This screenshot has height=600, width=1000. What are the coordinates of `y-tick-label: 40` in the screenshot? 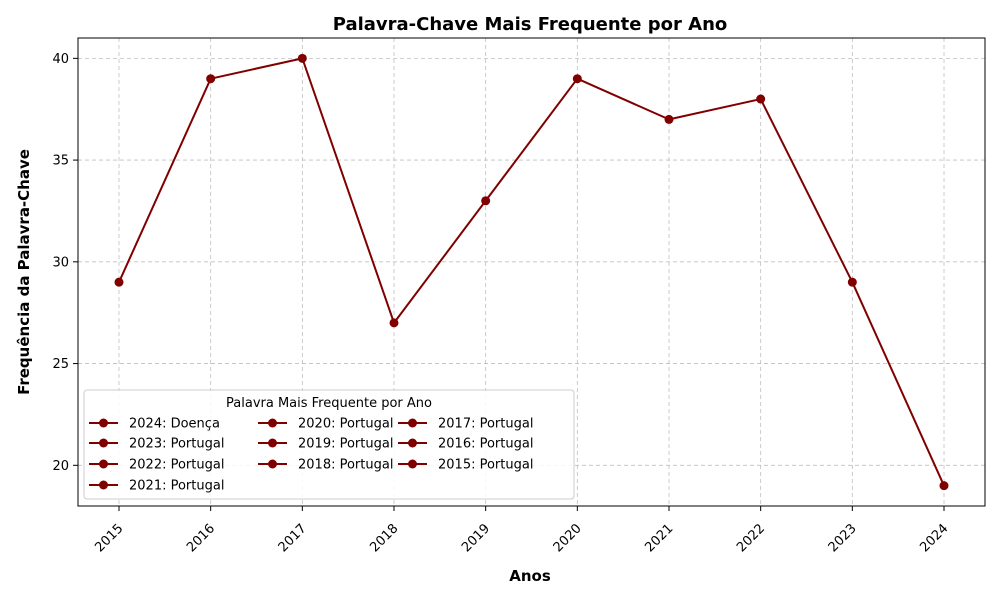 It's located at (60, 59).